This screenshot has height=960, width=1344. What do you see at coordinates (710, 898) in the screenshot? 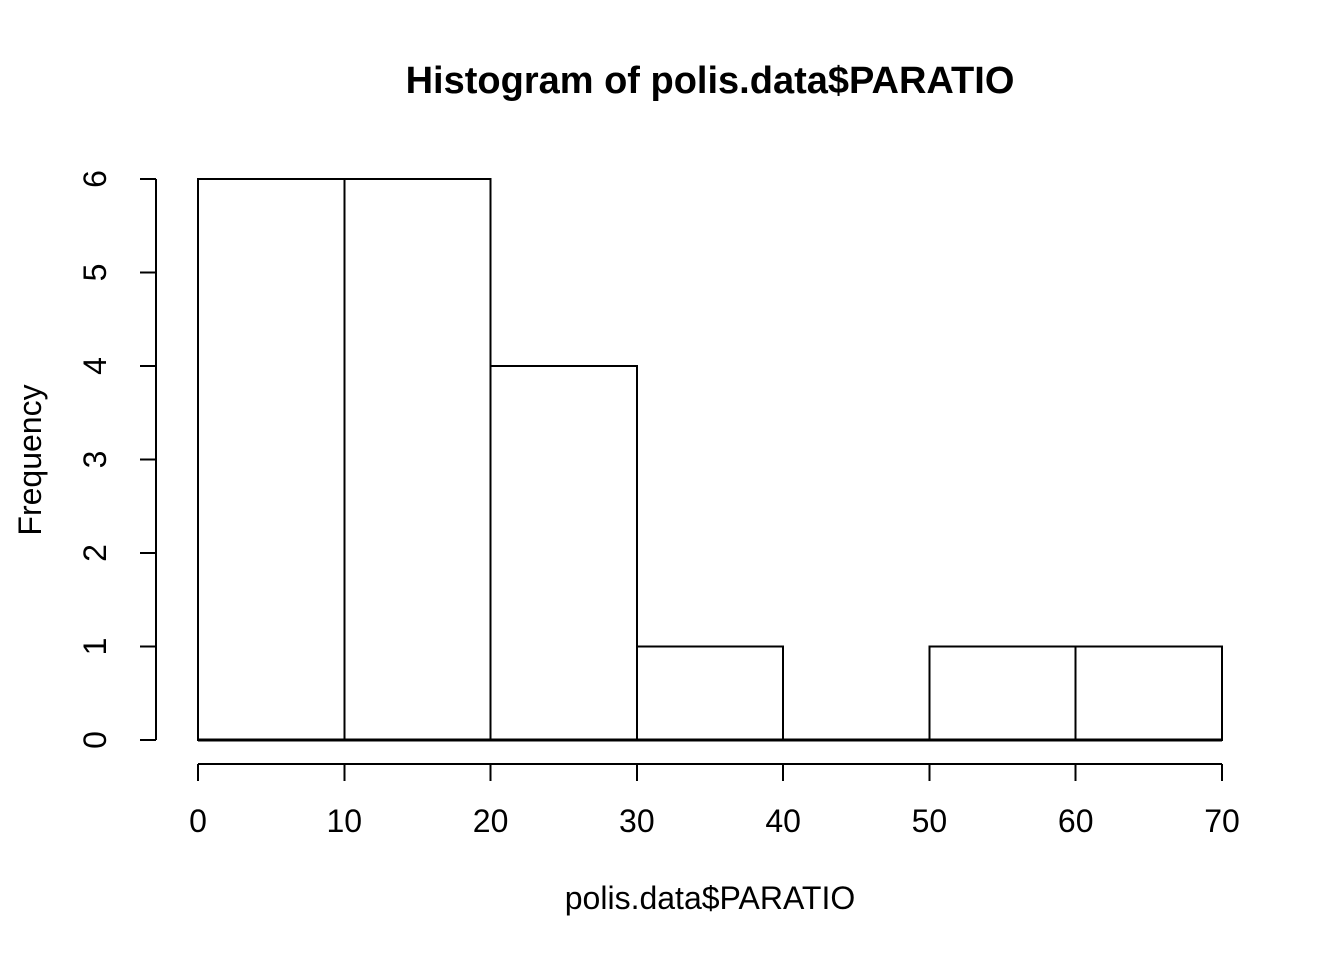
I see `x-axis-title: polis.data$PARATIO` at bounding box center [710, 898].